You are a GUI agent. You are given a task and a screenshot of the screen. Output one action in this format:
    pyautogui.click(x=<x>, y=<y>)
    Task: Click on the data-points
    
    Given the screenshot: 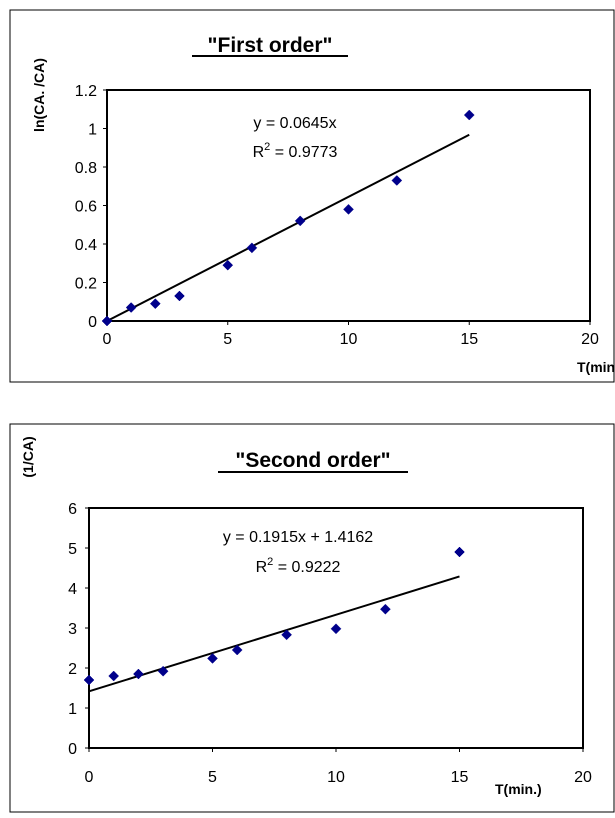 What is the action you would take?
    pyautogui.click(x=274, y=616)
    